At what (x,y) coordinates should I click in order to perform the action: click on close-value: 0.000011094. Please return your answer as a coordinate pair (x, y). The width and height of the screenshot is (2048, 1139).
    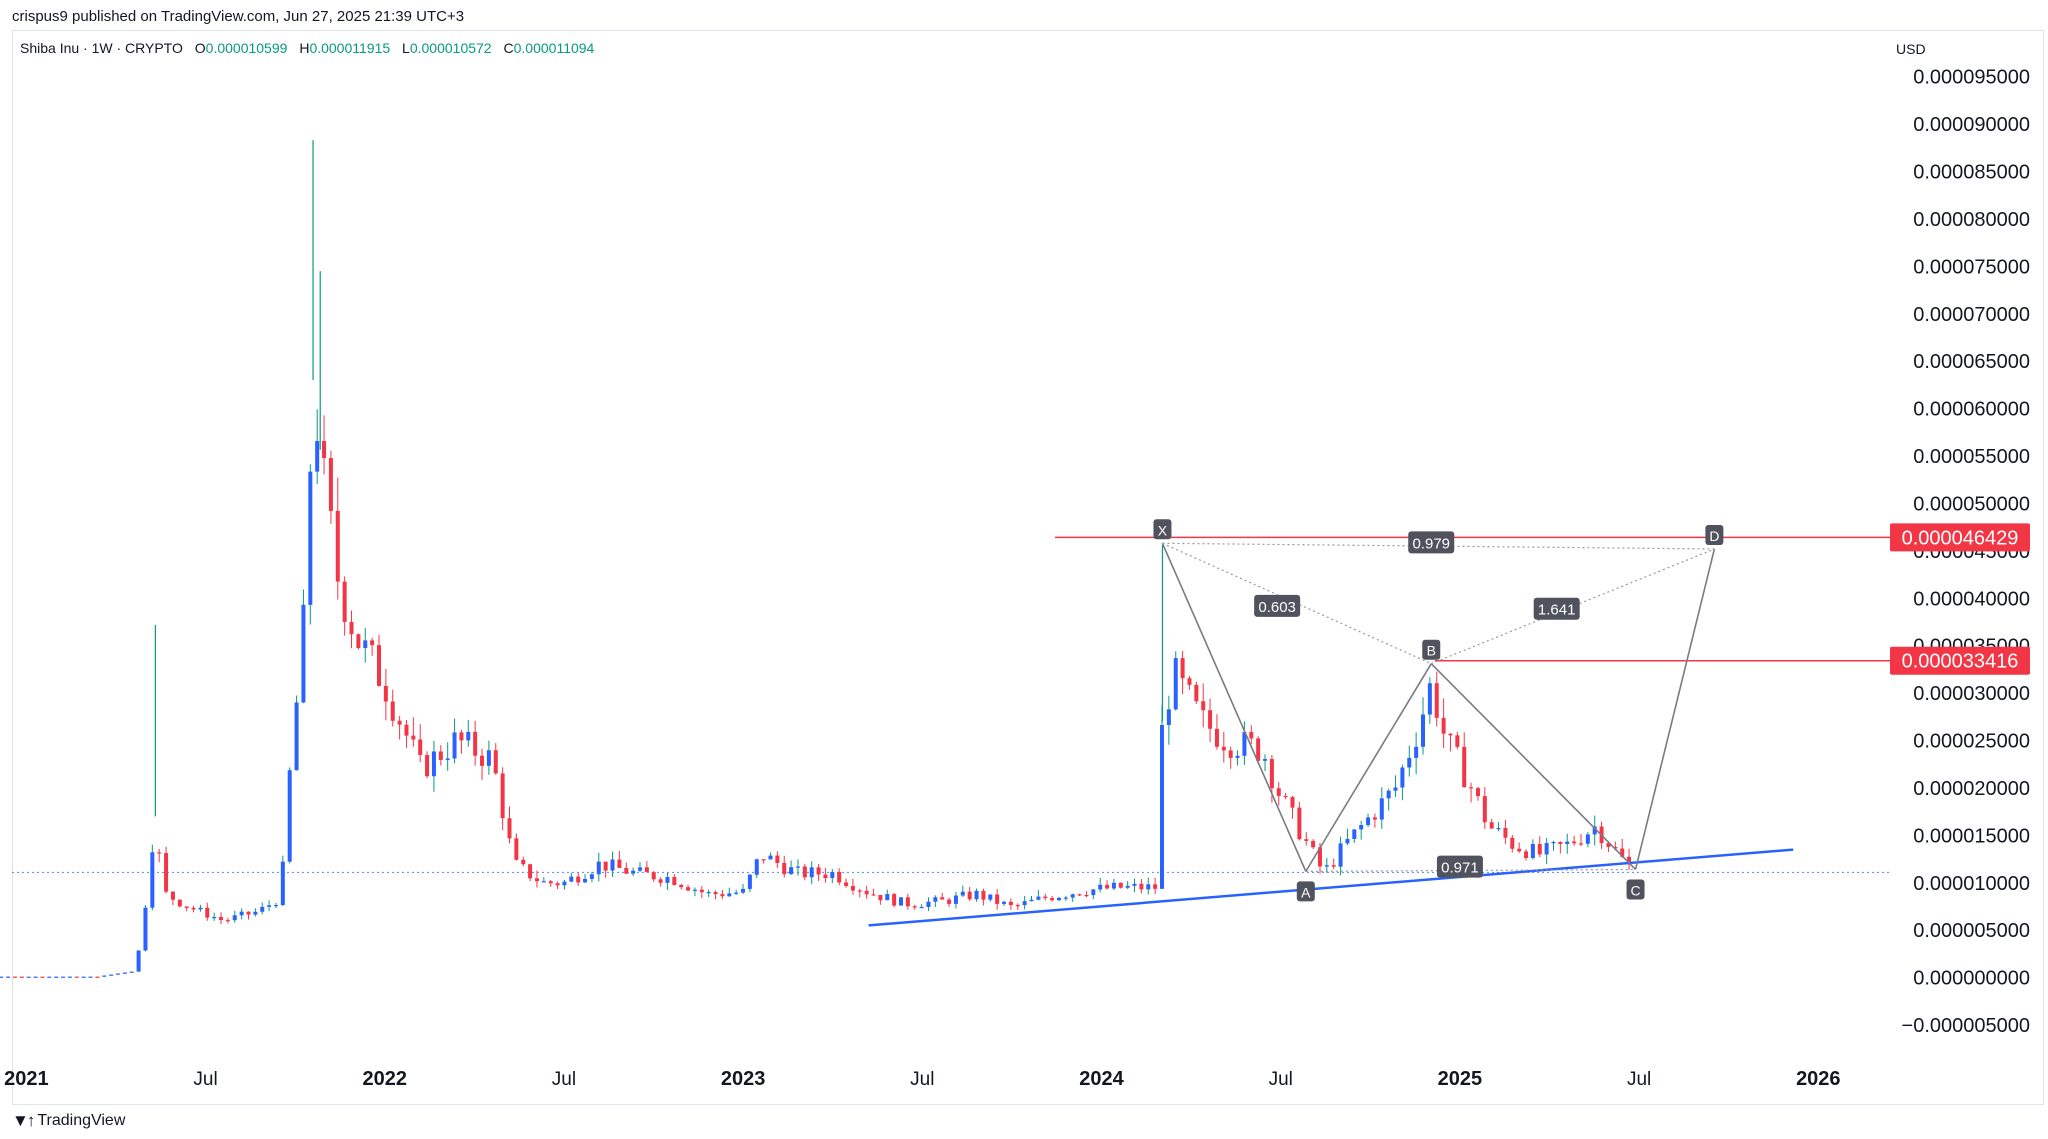
    Looking at the image, I should click on (554, 48).